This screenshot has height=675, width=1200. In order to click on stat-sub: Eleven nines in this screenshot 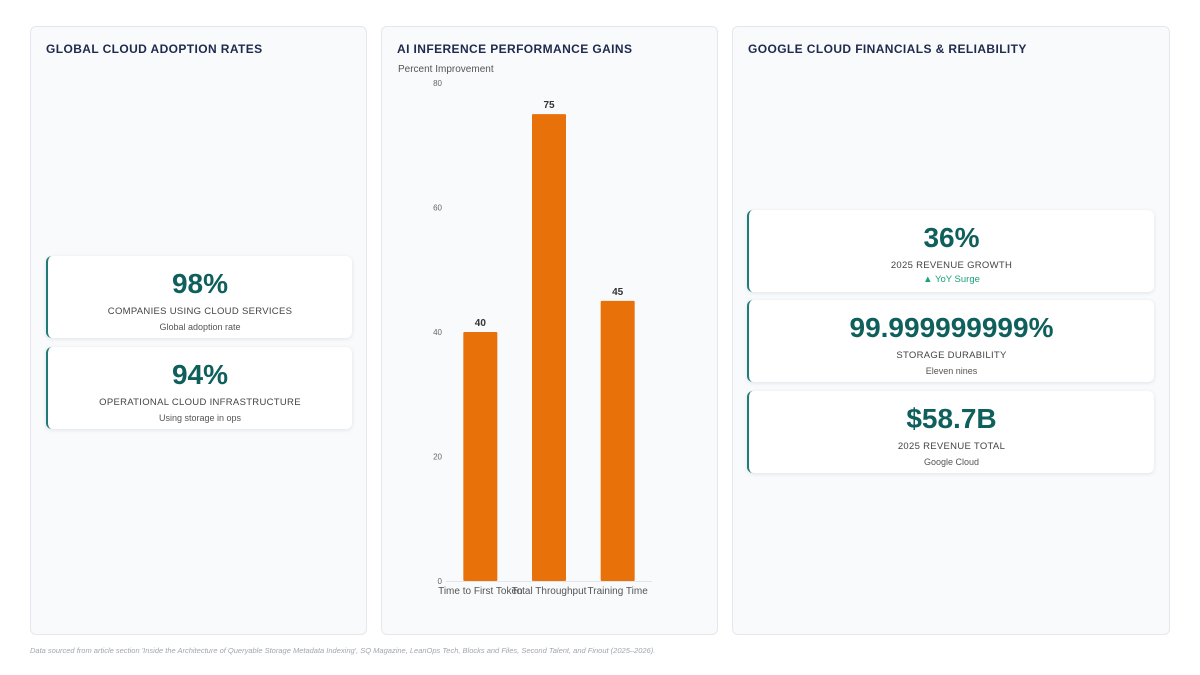, I will do `click(951, 371)`.